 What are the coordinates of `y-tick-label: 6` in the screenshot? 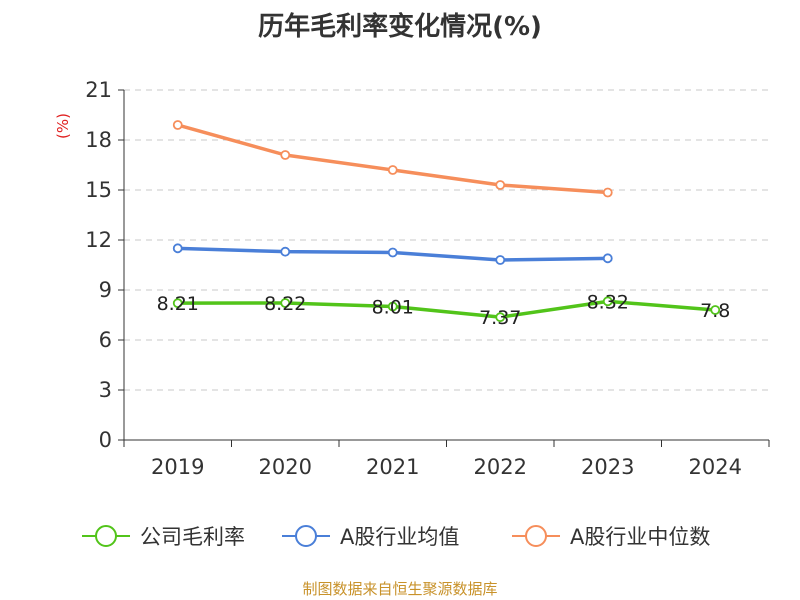 It's located at (105, 340).